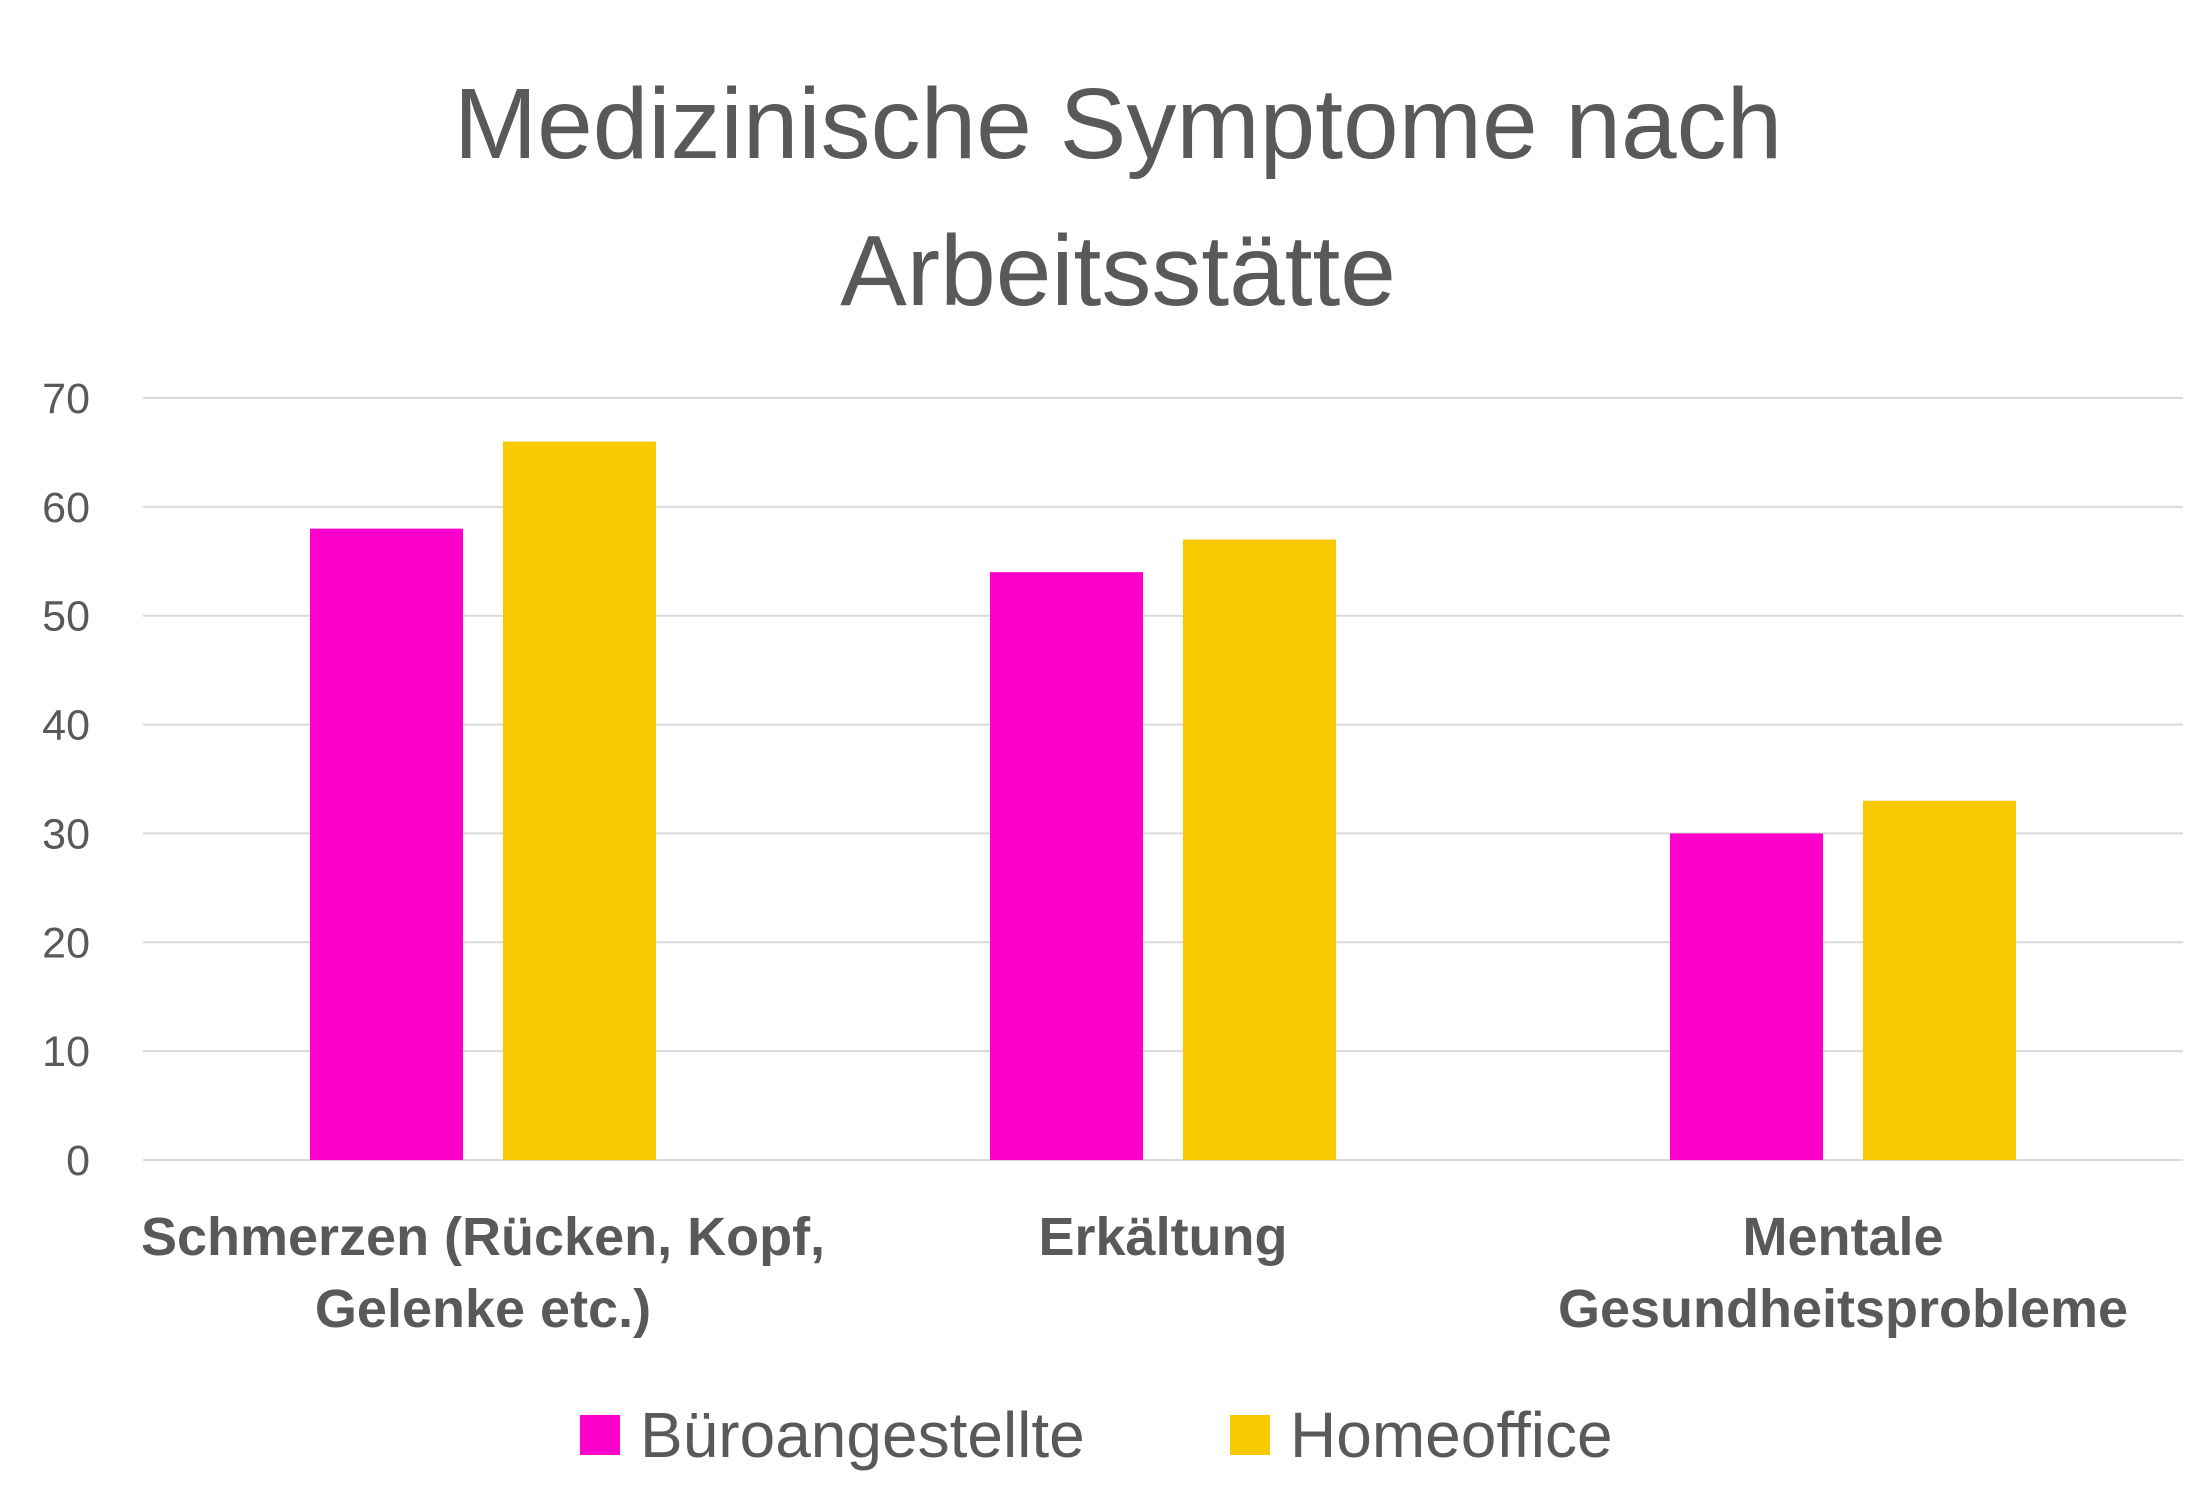 The width and height of the screenshot is (2209, 1512). Describe the element at coordinates (66, 617) in the screenshot. I see `y-tick-label: 50` at that location.